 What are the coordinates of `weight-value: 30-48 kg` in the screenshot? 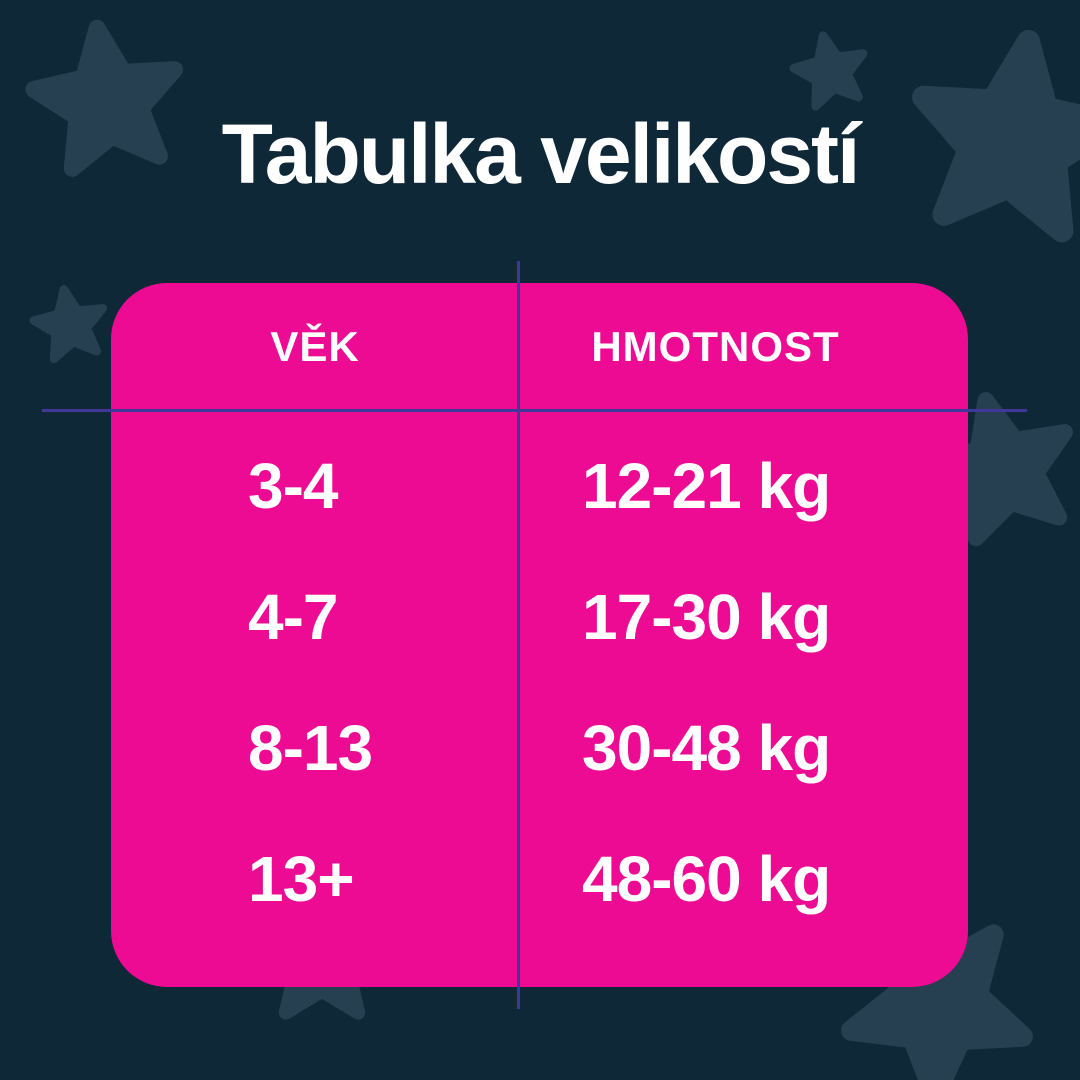 It's located at (706, 747).